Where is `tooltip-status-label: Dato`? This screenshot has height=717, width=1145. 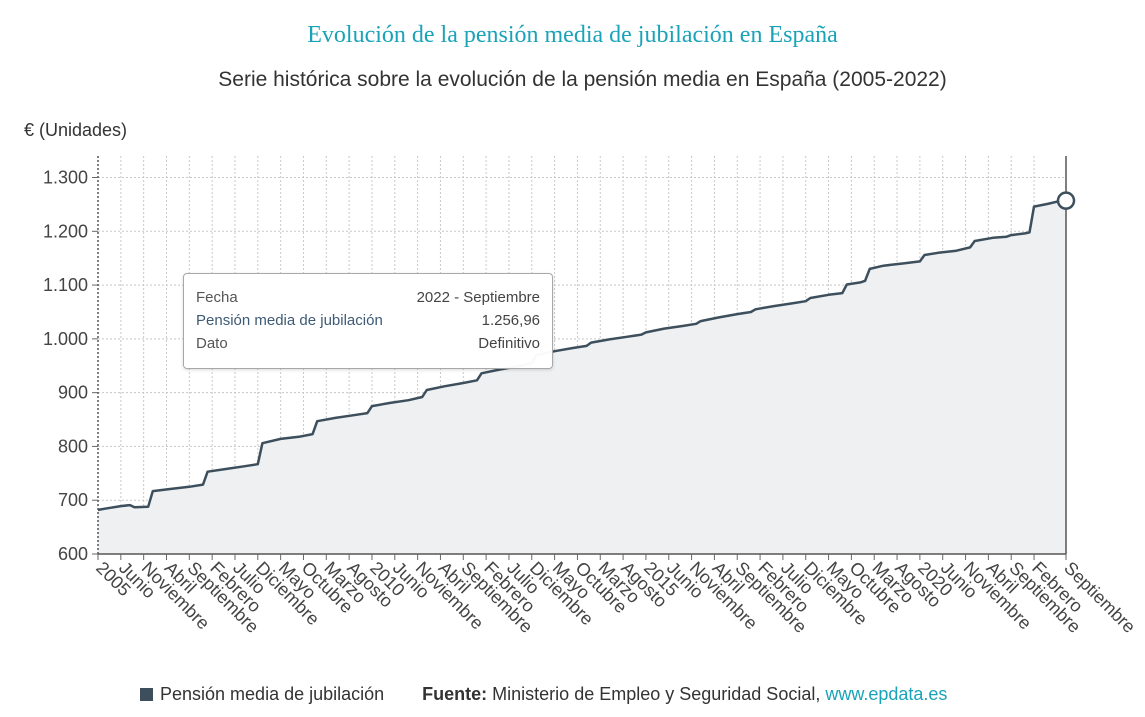
tooltip-status-label: Dato is located at coordinates (212, 343).